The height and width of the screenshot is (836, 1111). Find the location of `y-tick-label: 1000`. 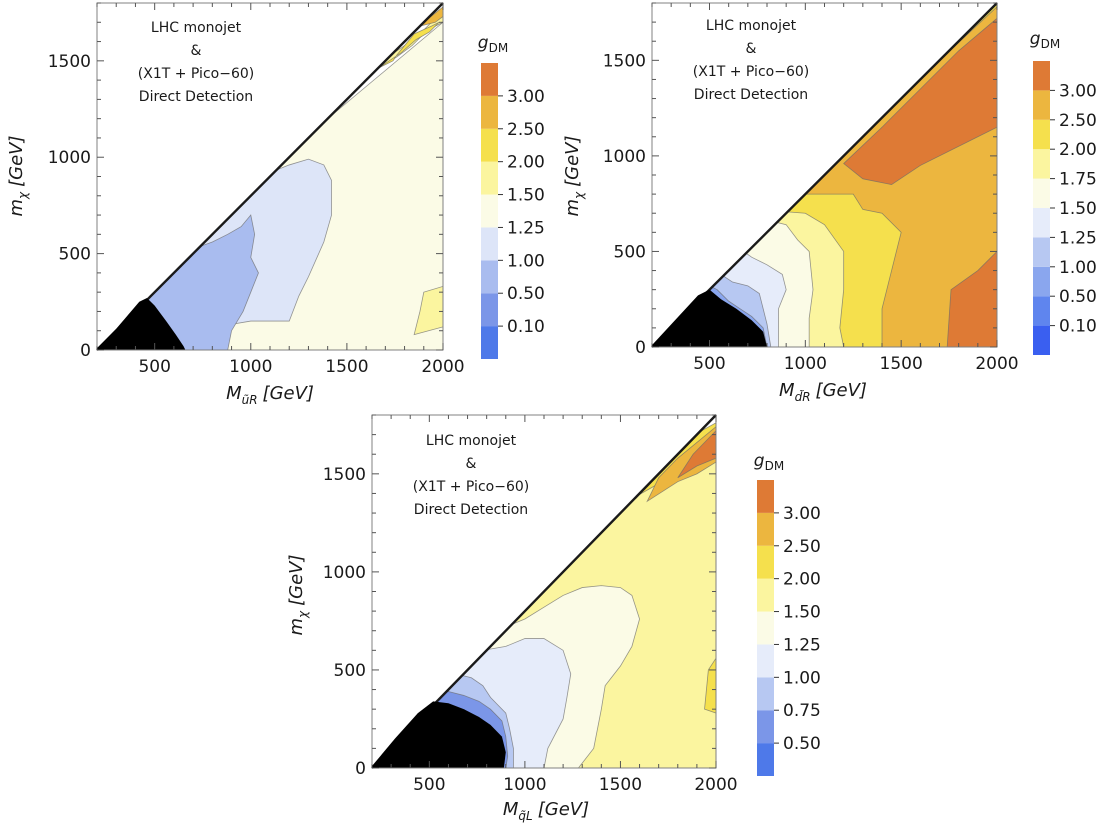

y-tick-label: 1000 is located at coordinates (69, 158).